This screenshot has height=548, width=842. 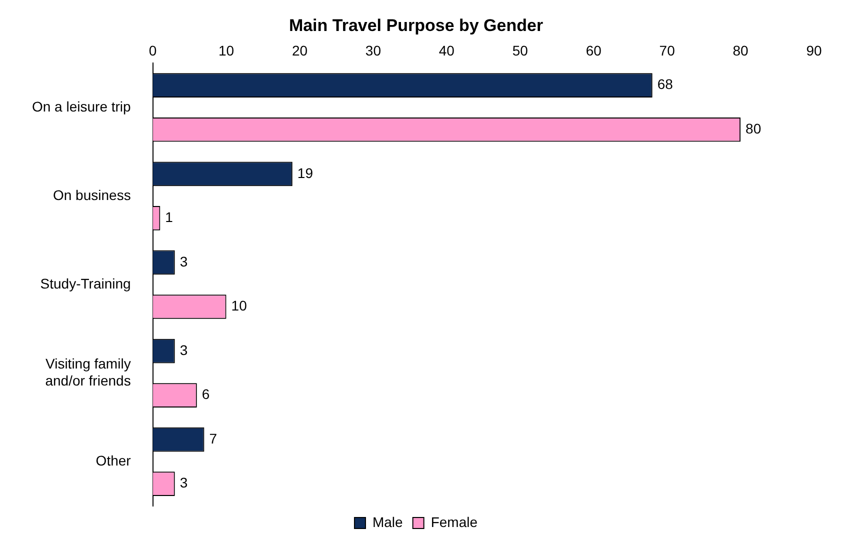 I want to click on y-tick-label: On business, so click(x=91, y=194).